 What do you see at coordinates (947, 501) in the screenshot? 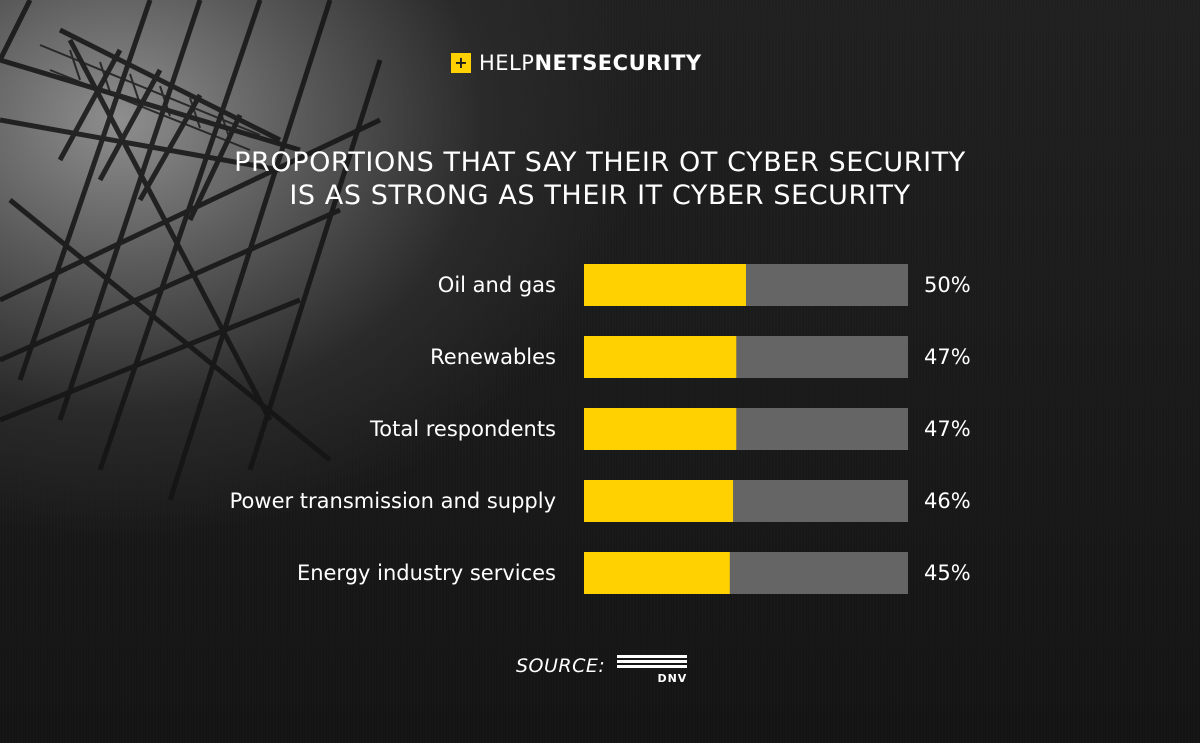
I see `value-label: 46%` at bounding box center [947, 501].